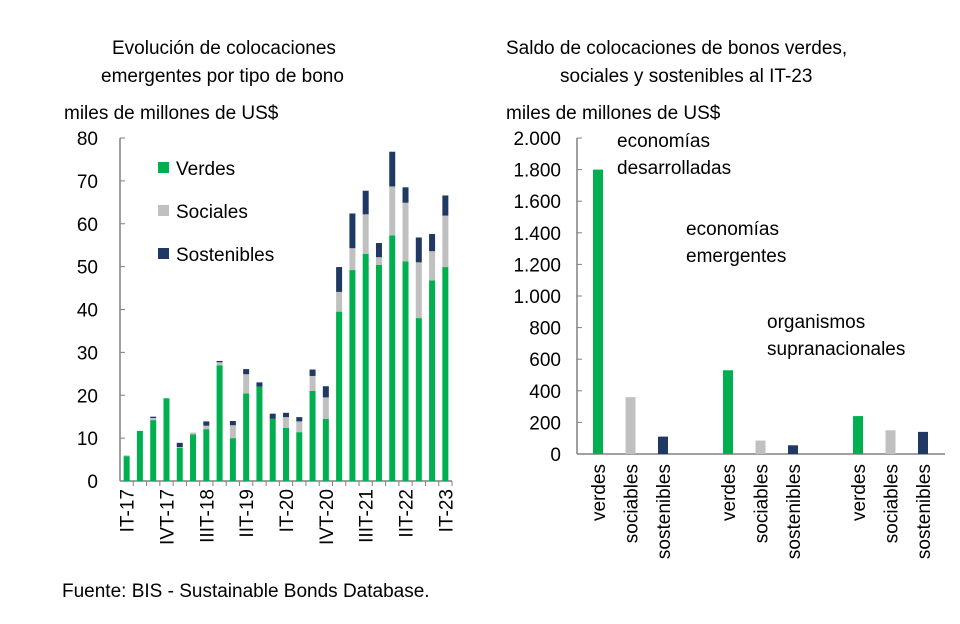 The width and height of the screenshot is (960, 624). What do you see at coordinates (816, 322) in the screenshot?
I see `group-label-line1: organismos` at bounding box center [816, 322].